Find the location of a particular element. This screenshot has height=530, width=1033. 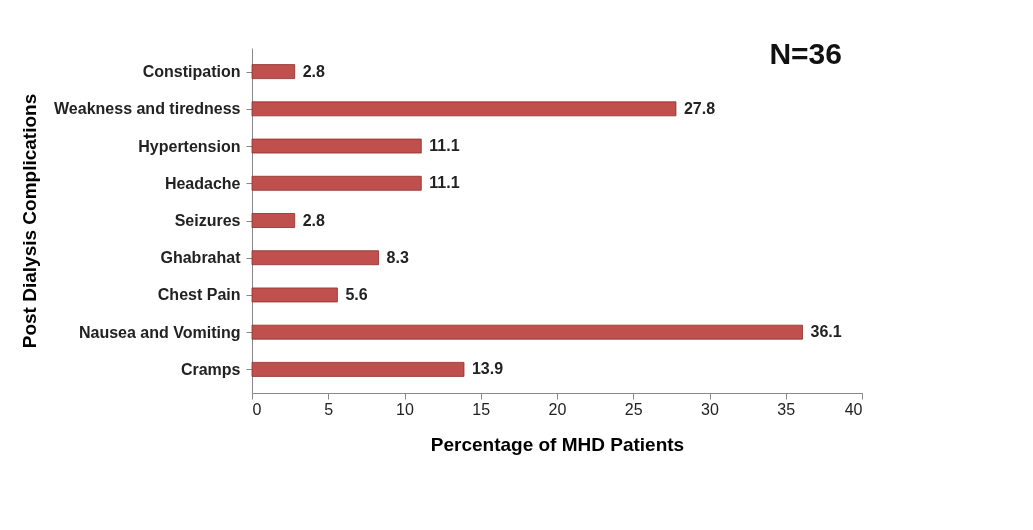

x-tick-label: 20 is located at coordinates (557, 409).